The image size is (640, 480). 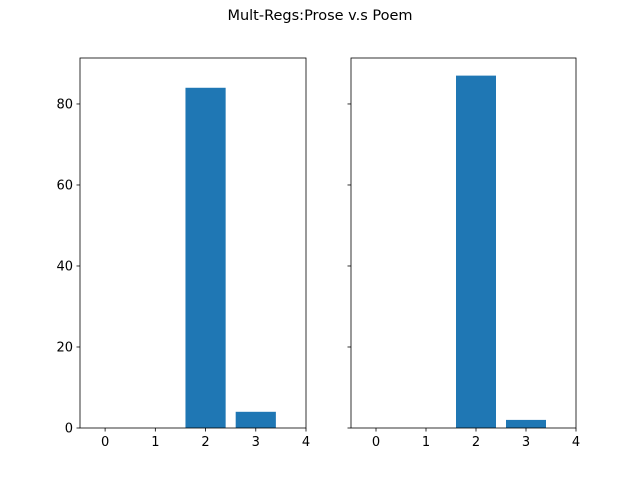 I want to click on x-tick-label-2-1: 1, so click(x=426, y=442).